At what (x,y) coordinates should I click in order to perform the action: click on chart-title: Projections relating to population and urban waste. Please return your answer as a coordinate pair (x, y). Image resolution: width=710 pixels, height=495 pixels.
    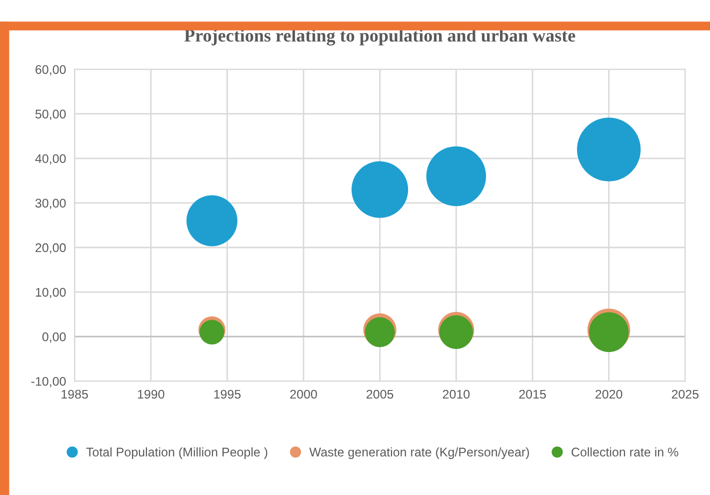
    Looking at the image, I should click on (380, 37).